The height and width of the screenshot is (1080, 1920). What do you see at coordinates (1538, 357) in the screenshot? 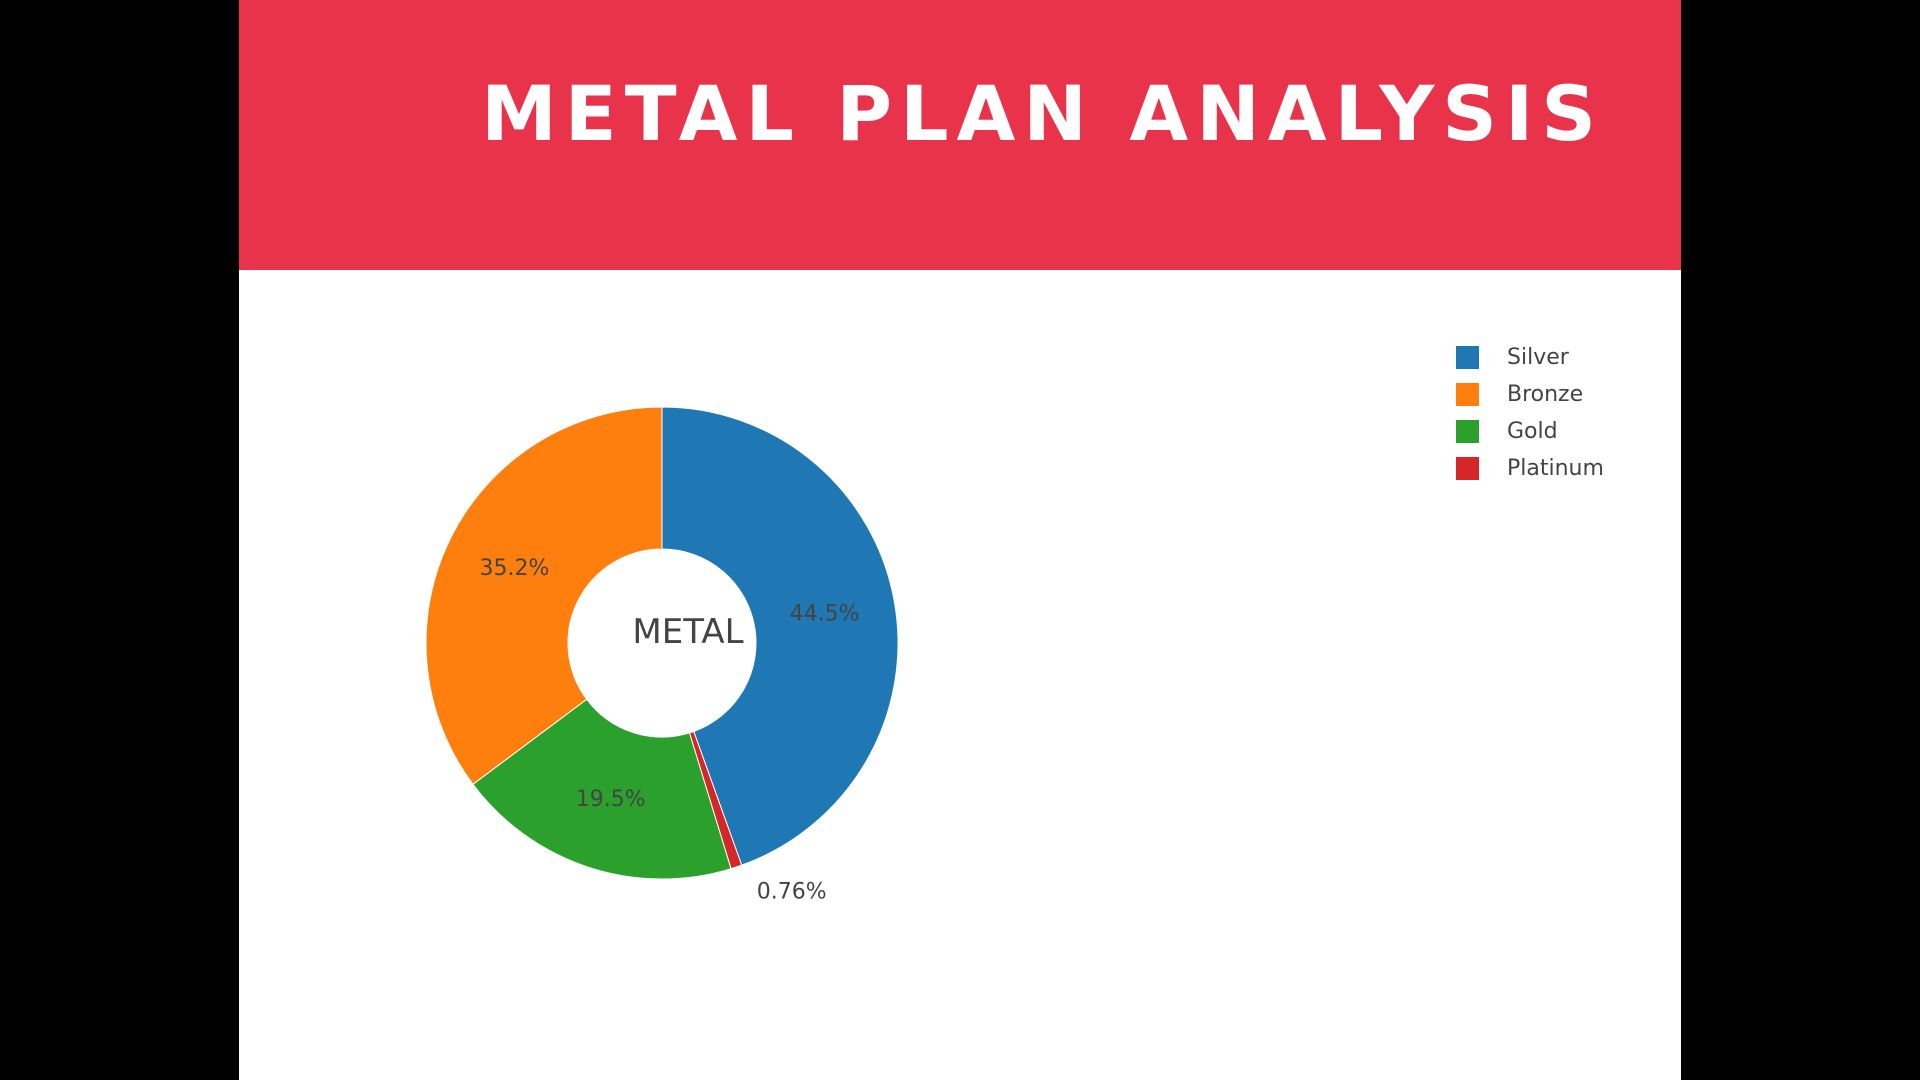
I see `legend-label: Silver` at bounding box center [1538, 357].